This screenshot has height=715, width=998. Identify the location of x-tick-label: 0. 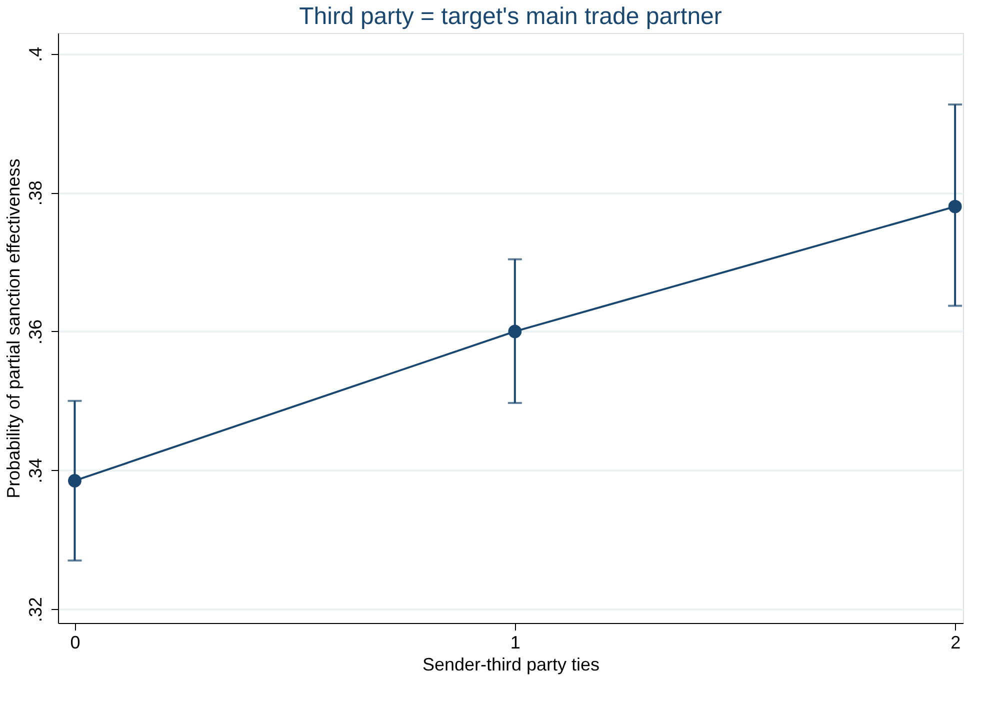
(75, 642).